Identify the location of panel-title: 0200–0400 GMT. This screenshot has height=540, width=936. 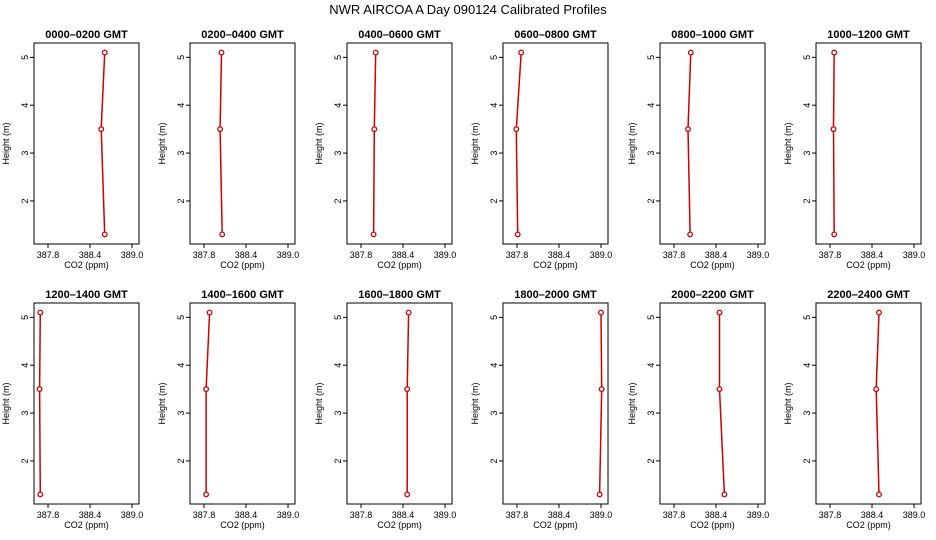
(242, 35).